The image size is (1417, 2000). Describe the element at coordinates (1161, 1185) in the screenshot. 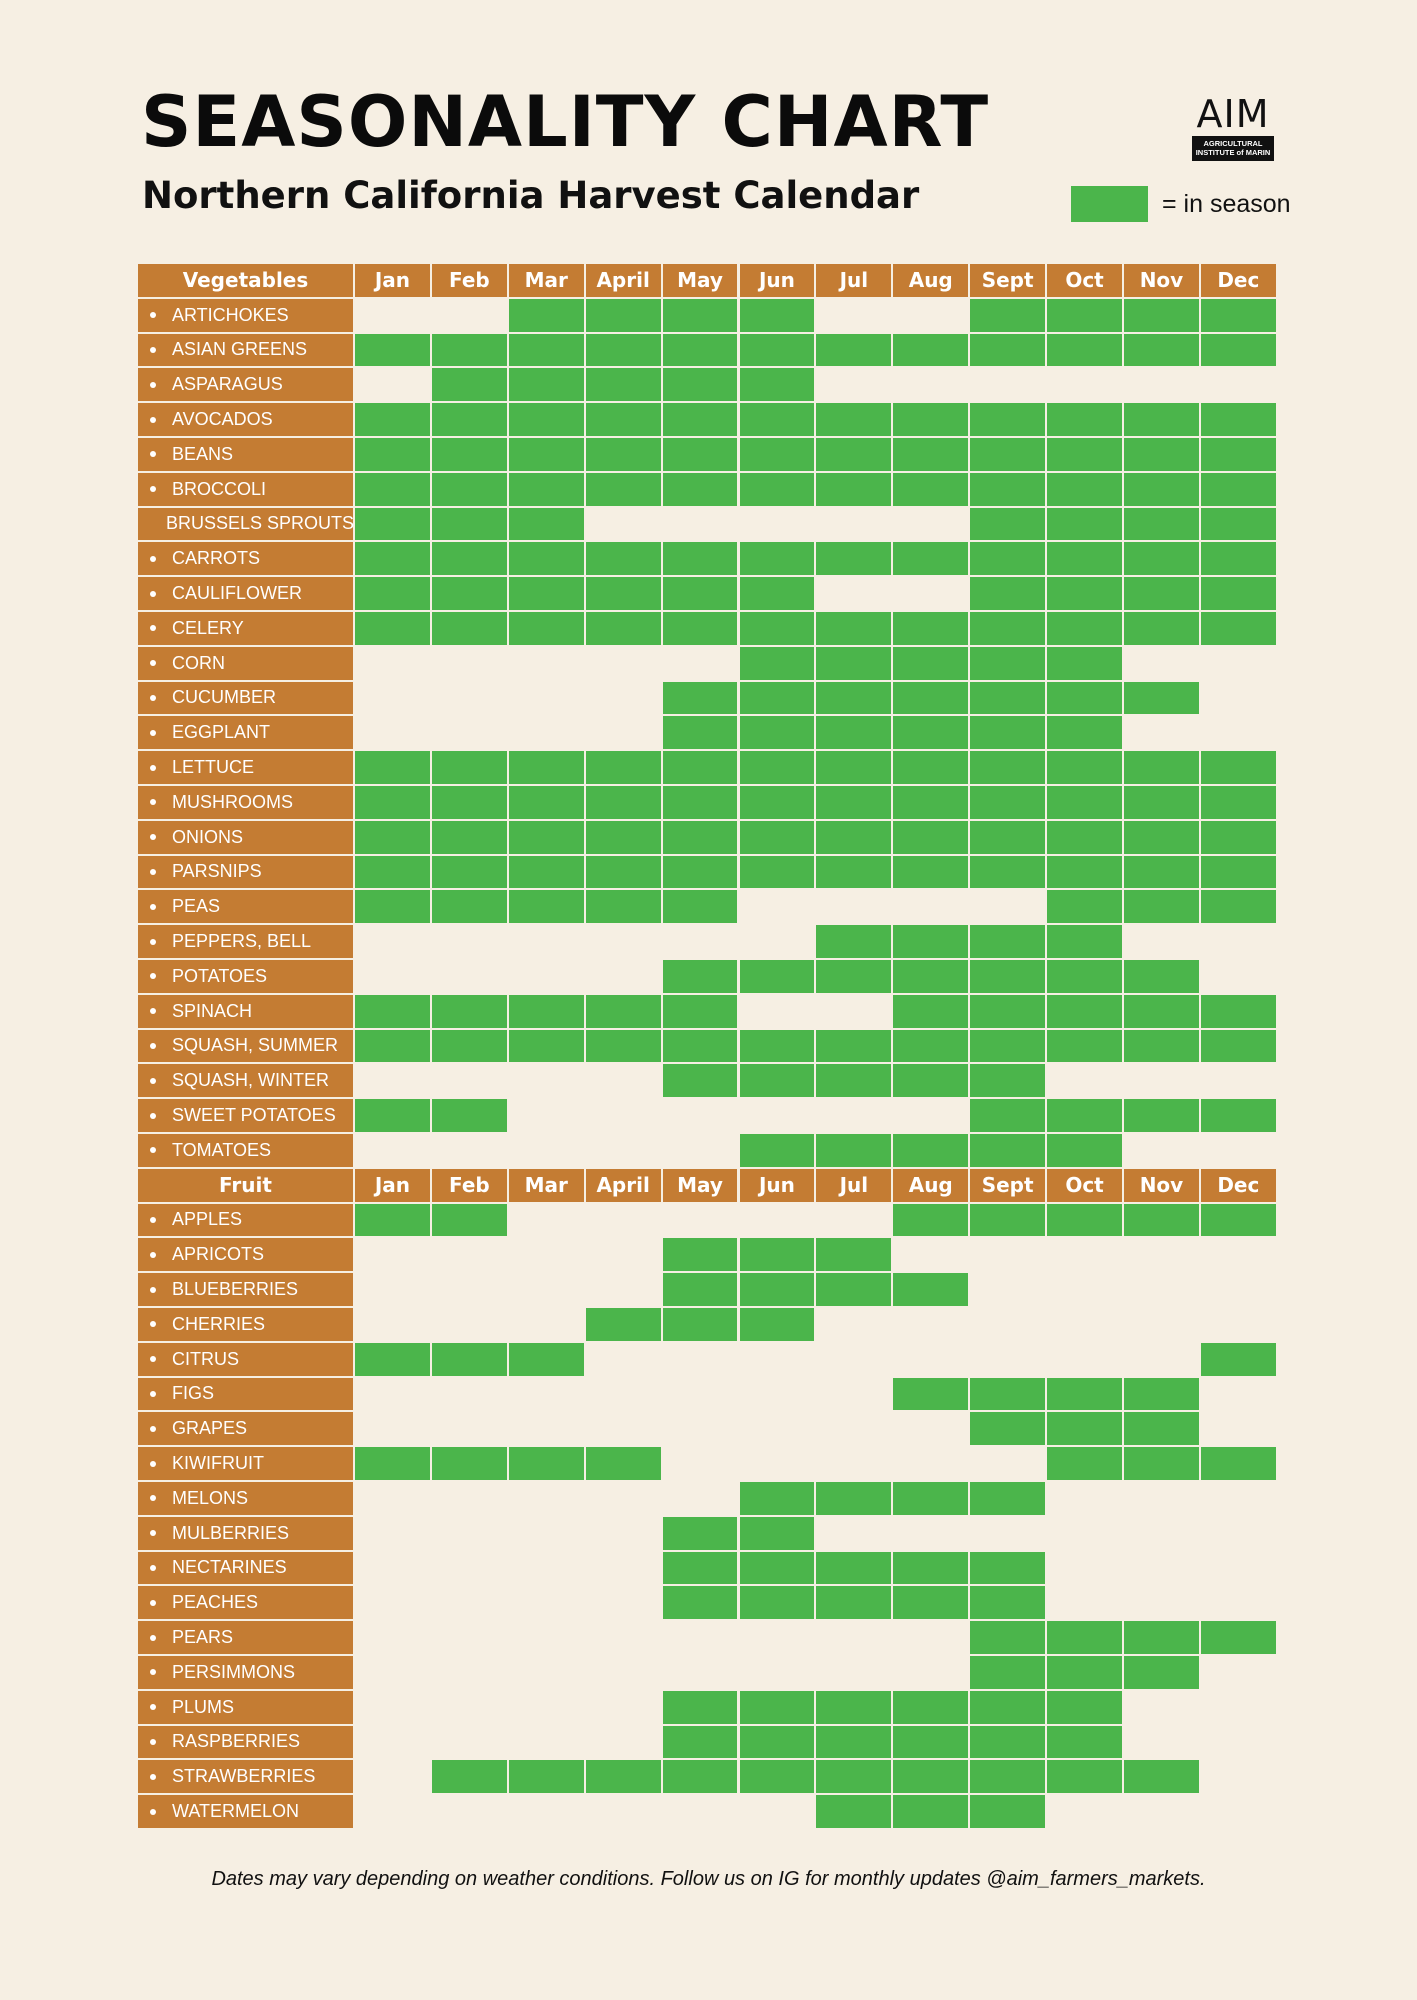

I see `month-header: Nov` at that location.